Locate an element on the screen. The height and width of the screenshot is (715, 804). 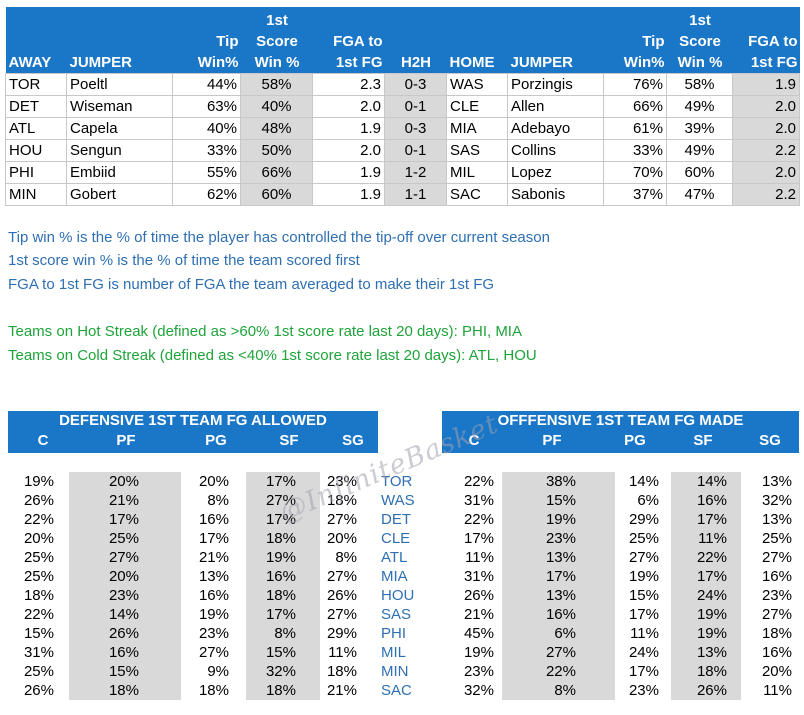
defense-sf-shade is located at coordinates (283, 586).